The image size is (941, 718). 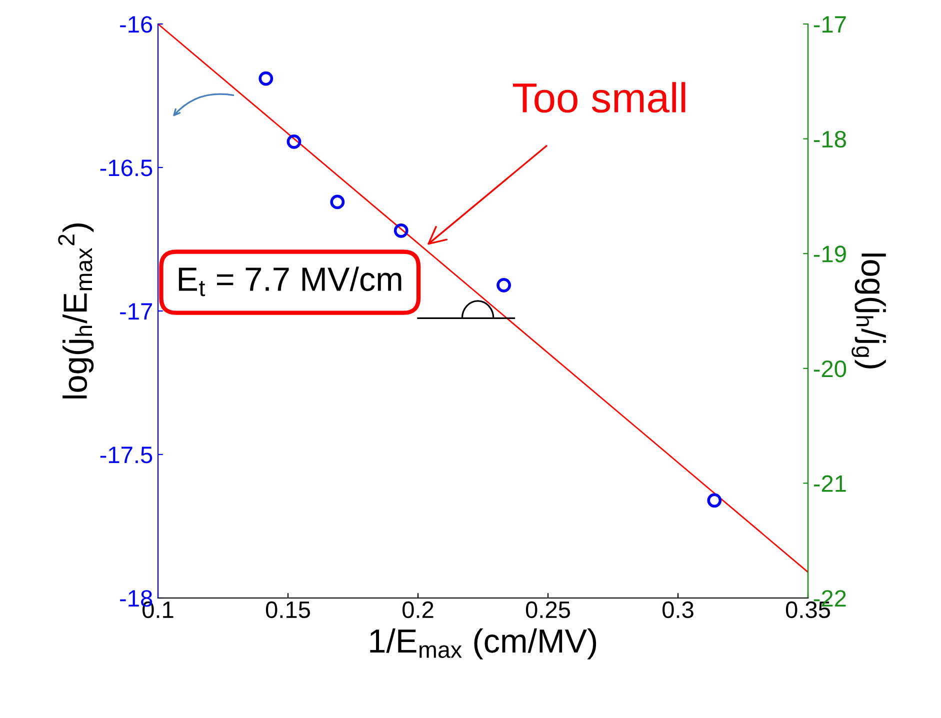 What do you see at coordinates (418, 609) in the screenshot?
I see `x-tick-label: 0.2` at bounding box center [418, 609].